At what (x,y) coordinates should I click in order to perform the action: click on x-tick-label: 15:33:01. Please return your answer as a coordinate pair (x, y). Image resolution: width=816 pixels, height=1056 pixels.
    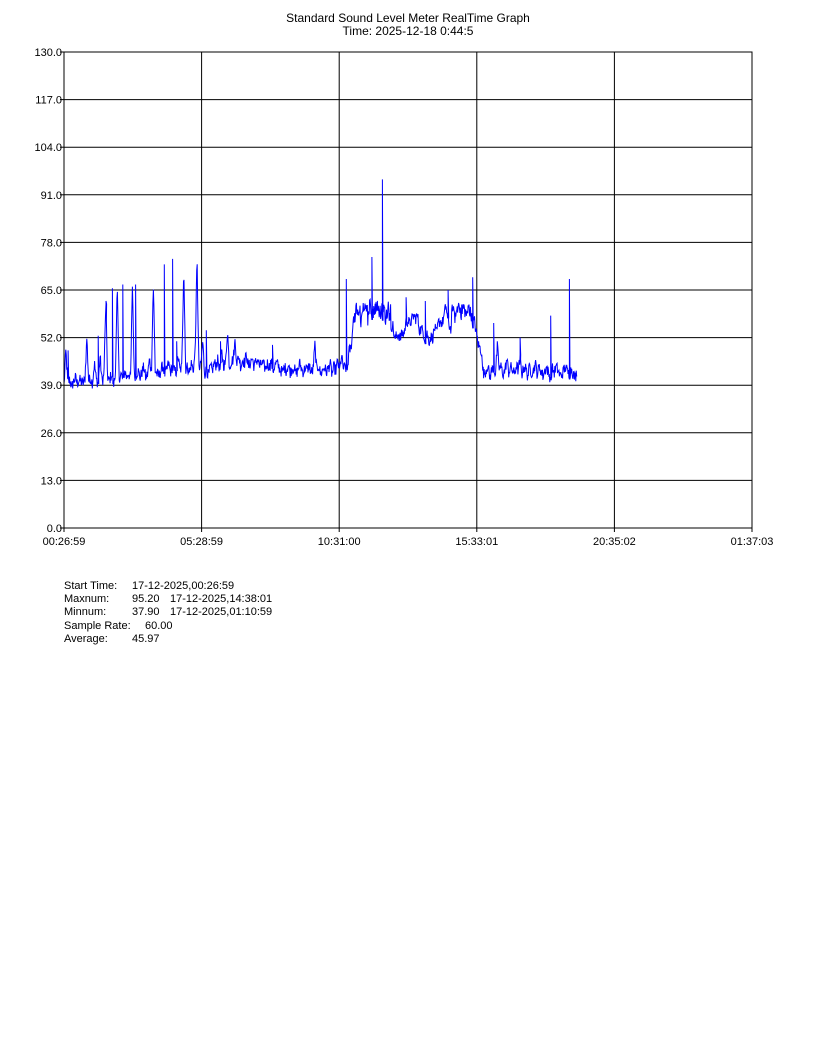
    Looking at the image, I should click on (476, 542).